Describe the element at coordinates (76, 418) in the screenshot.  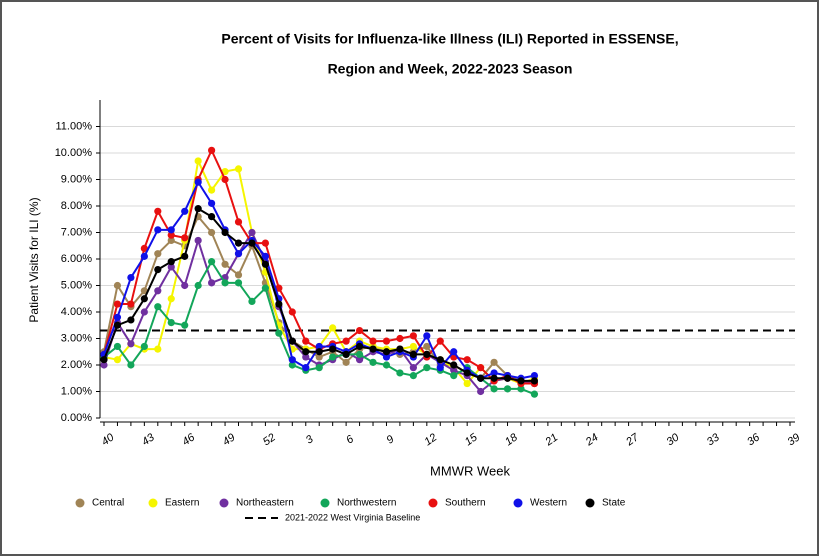
I see `y-tick-label: 0.00%` at that location.